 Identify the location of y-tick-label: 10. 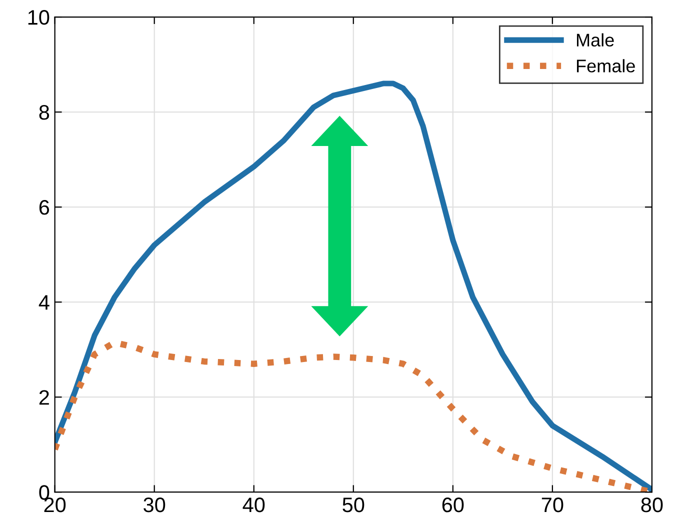
(39, 17).